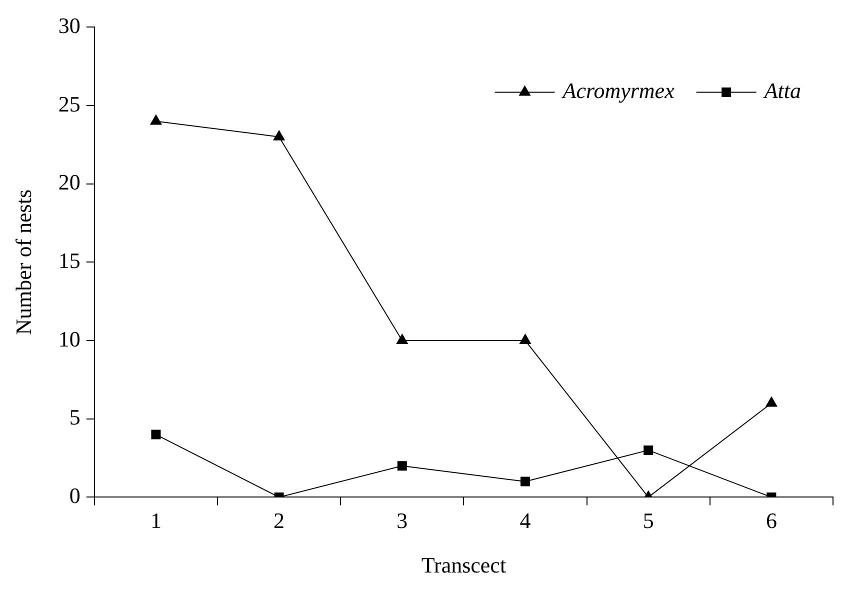  Describe the element at coordinates (69, 103) in the screenshot. I see `y-tick-label: 25` at that location.